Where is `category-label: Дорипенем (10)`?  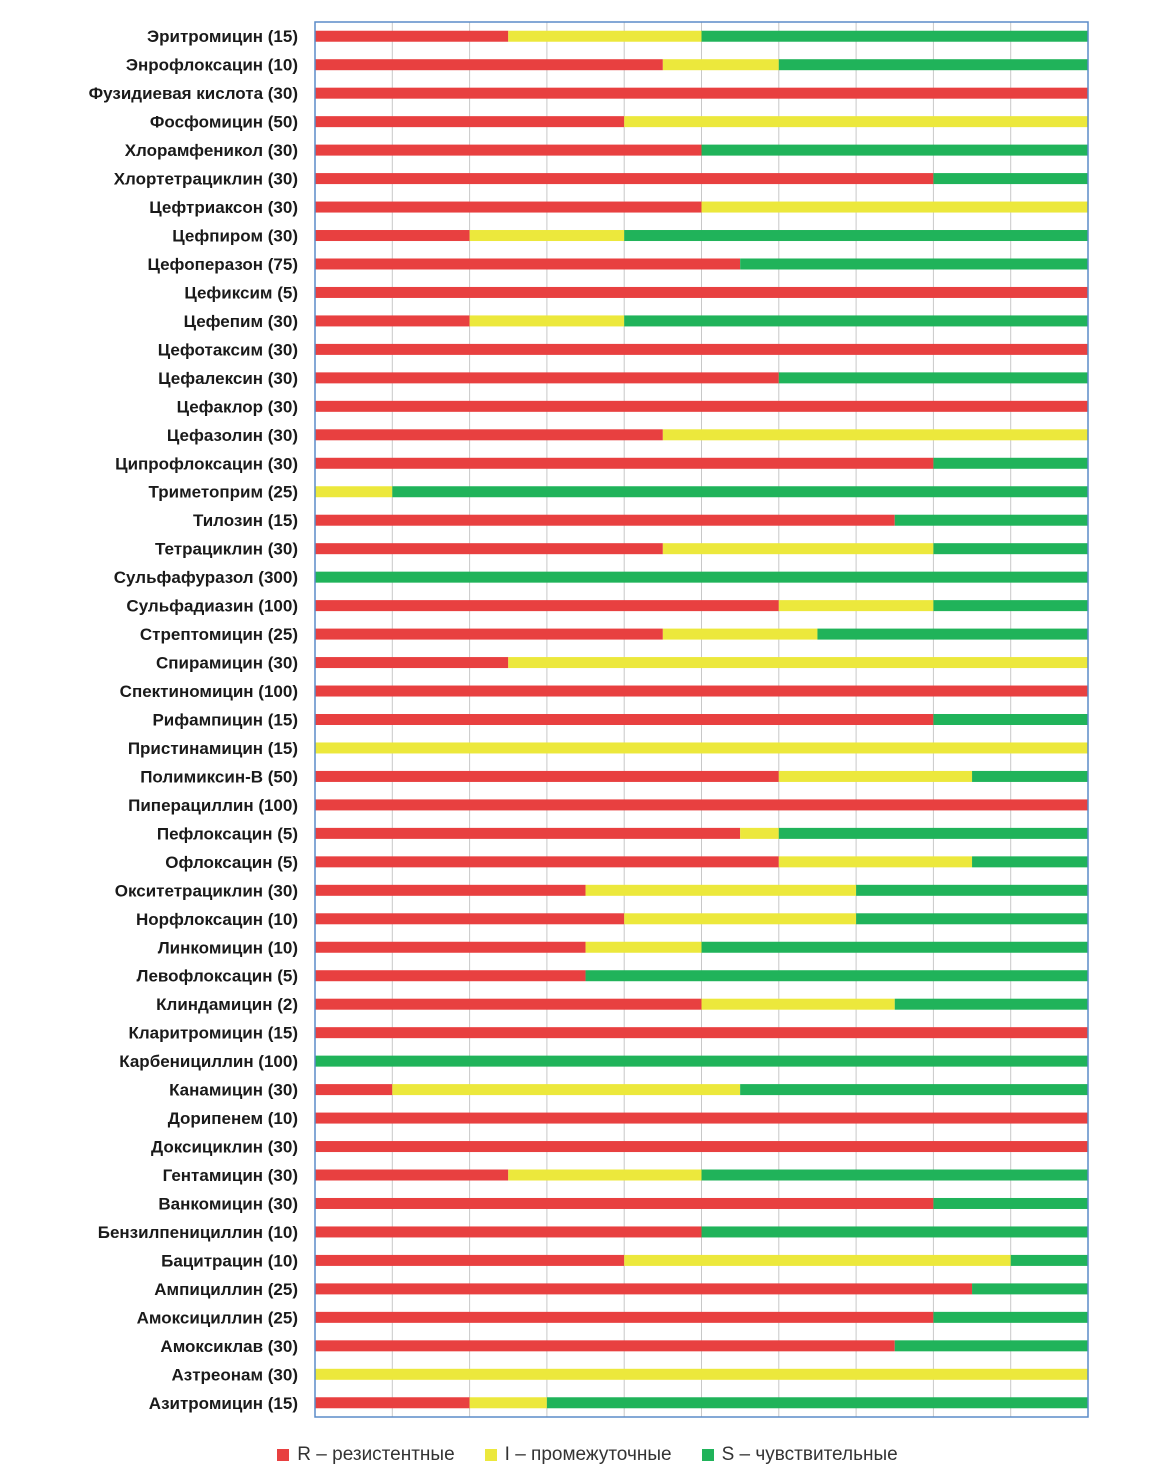
category-label: Дорипенем (10) is located at coordinates (233, 1118).